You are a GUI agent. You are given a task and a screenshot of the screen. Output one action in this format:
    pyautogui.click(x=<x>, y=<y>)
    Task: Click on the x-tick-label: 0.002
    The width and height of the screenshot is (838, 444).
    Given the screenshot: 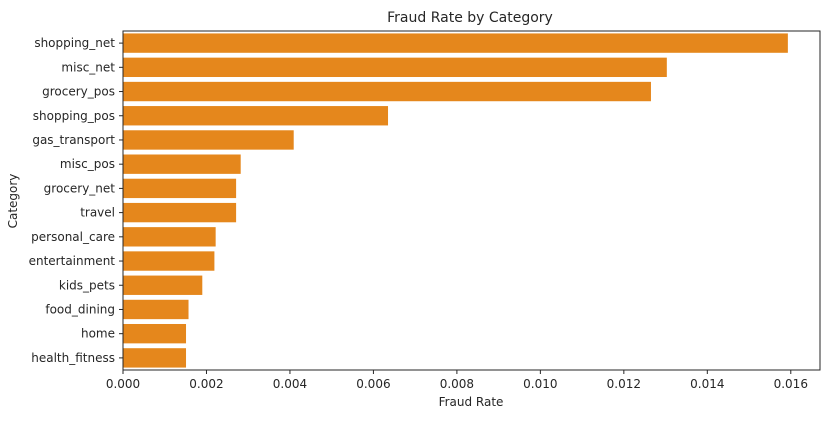 What is the action you would take?
    pyautogui.click(x=206, y=384)
    